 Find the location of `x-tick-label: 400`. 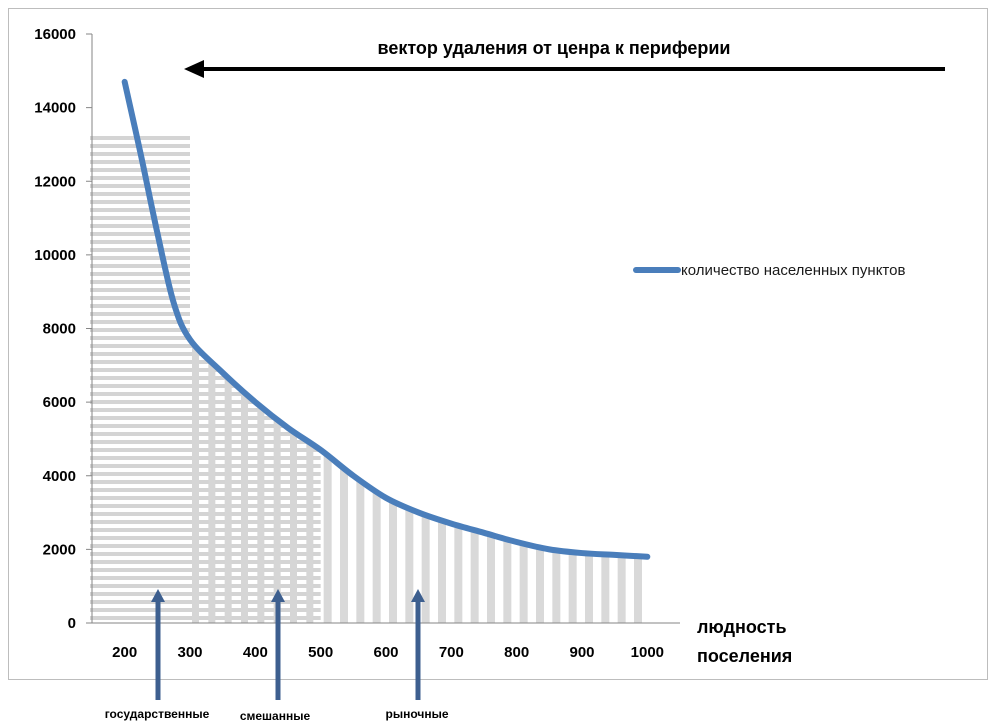

x-tick-label: 400 is located at coordinates (255, 652).